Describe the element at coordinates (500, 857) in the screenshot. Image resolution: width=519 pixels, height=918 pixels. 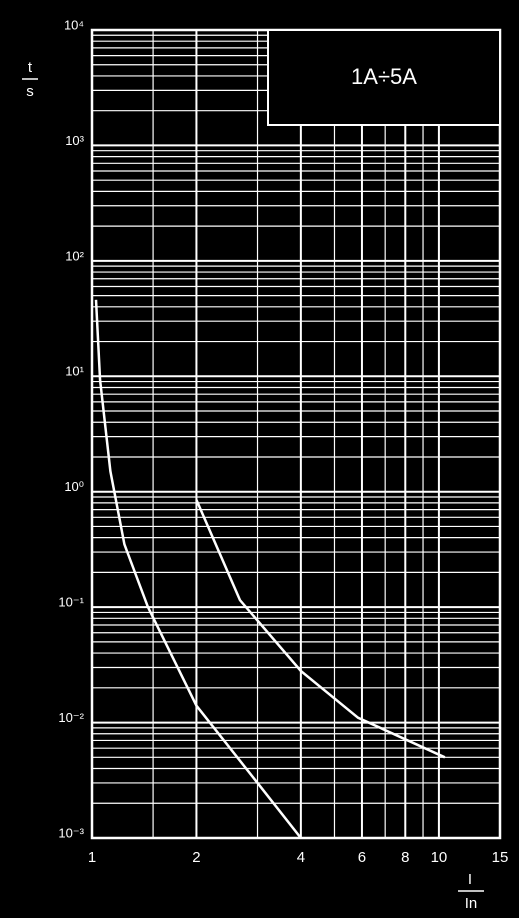
I see `x-tick-label: 15` at that location.